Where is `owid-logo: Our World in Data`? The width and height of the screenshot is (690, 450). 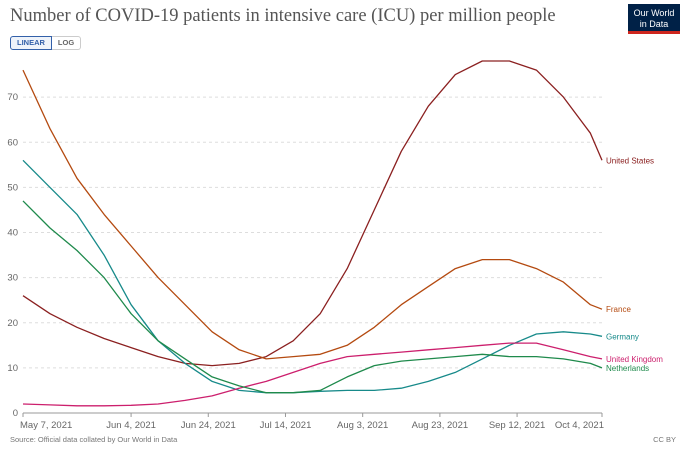
owid-logo: Our World in Data is located at coordinates (654, 19).